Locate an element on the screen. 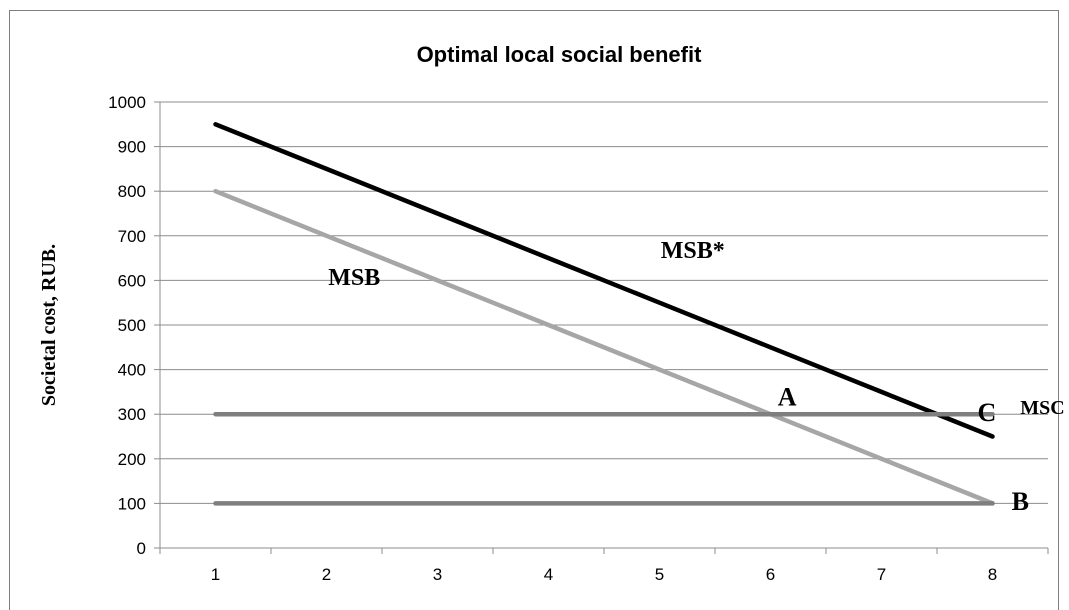 This screenshot has height=610, width=1069. y-tick-label-1000: 1000 is located at coordinates (127, 102).